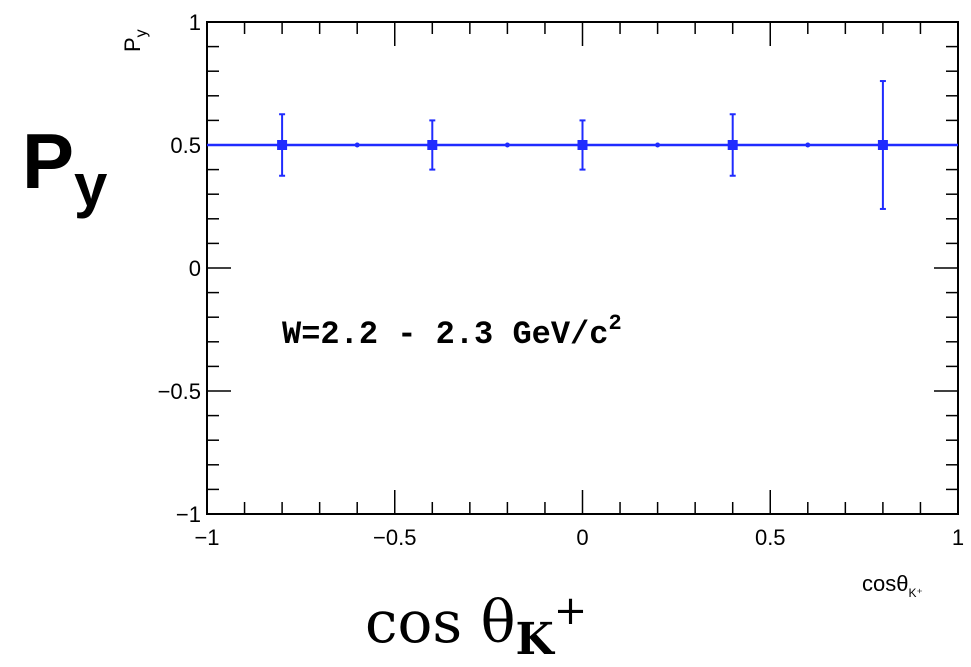 The image size is (971, 667). I want to click on y-axis-title: Py, so click(135, 40).